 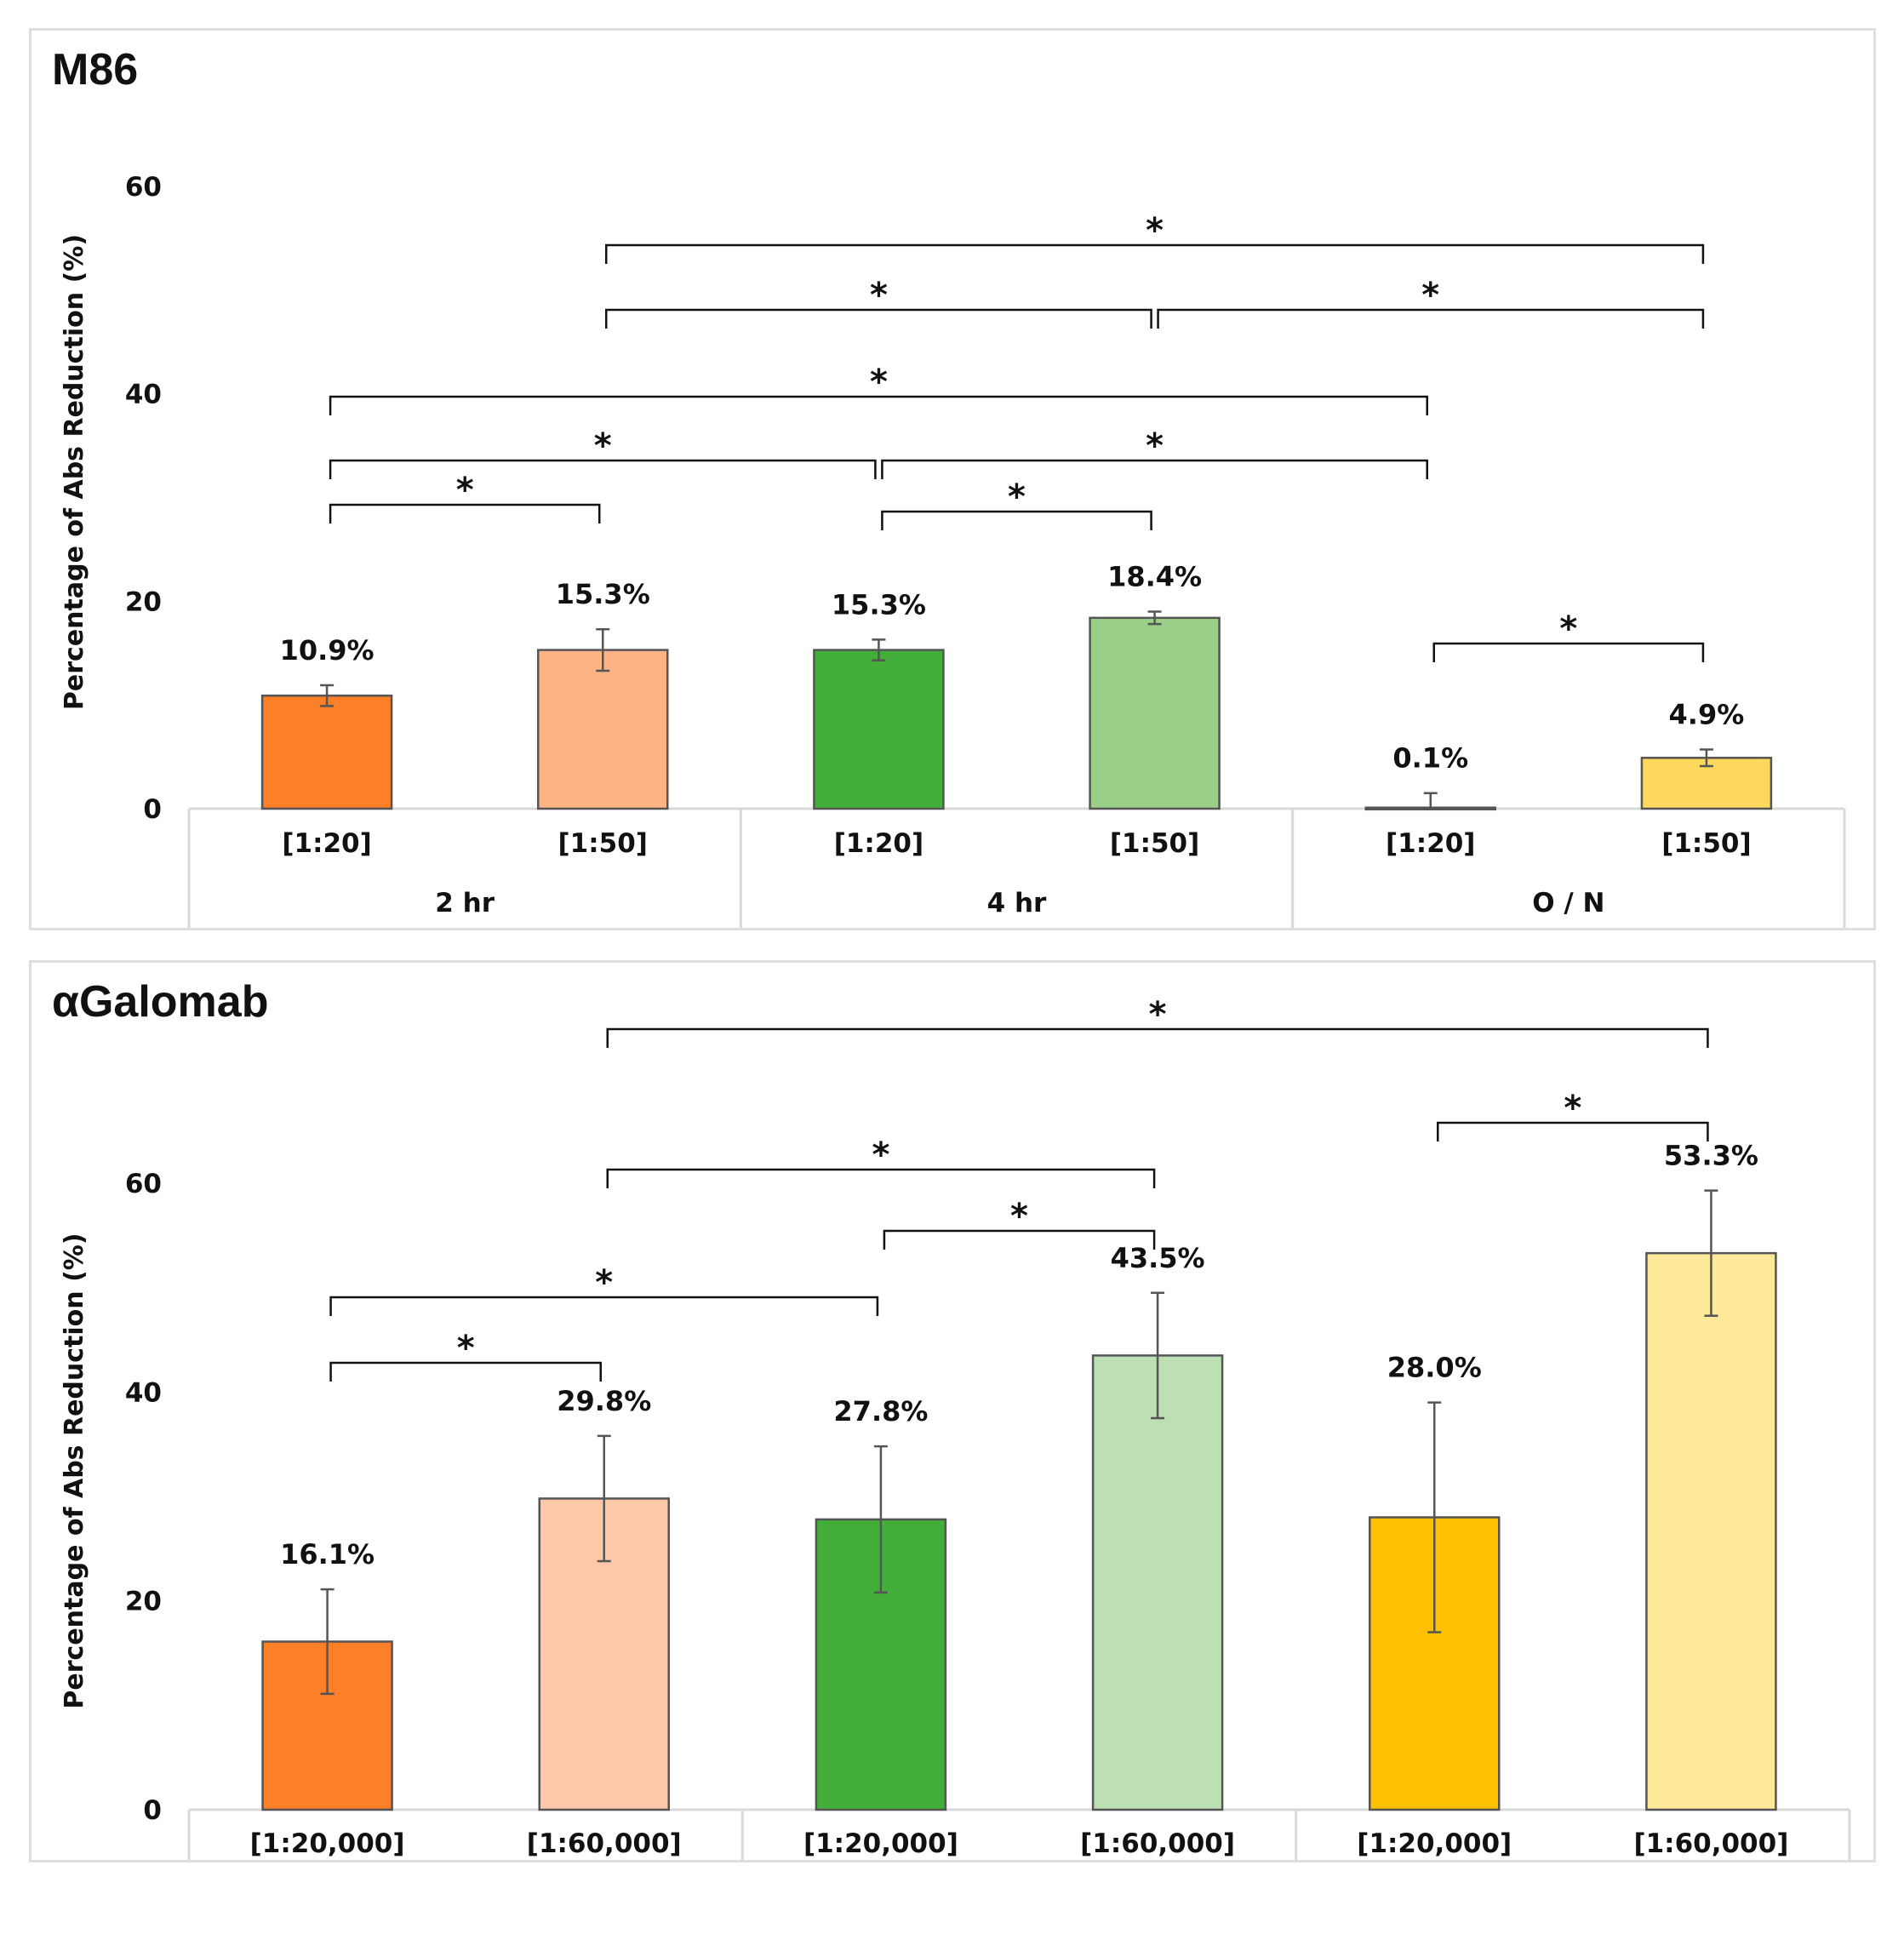 I want to click on data-label: 4.9%, so click(x=1707, y=715).